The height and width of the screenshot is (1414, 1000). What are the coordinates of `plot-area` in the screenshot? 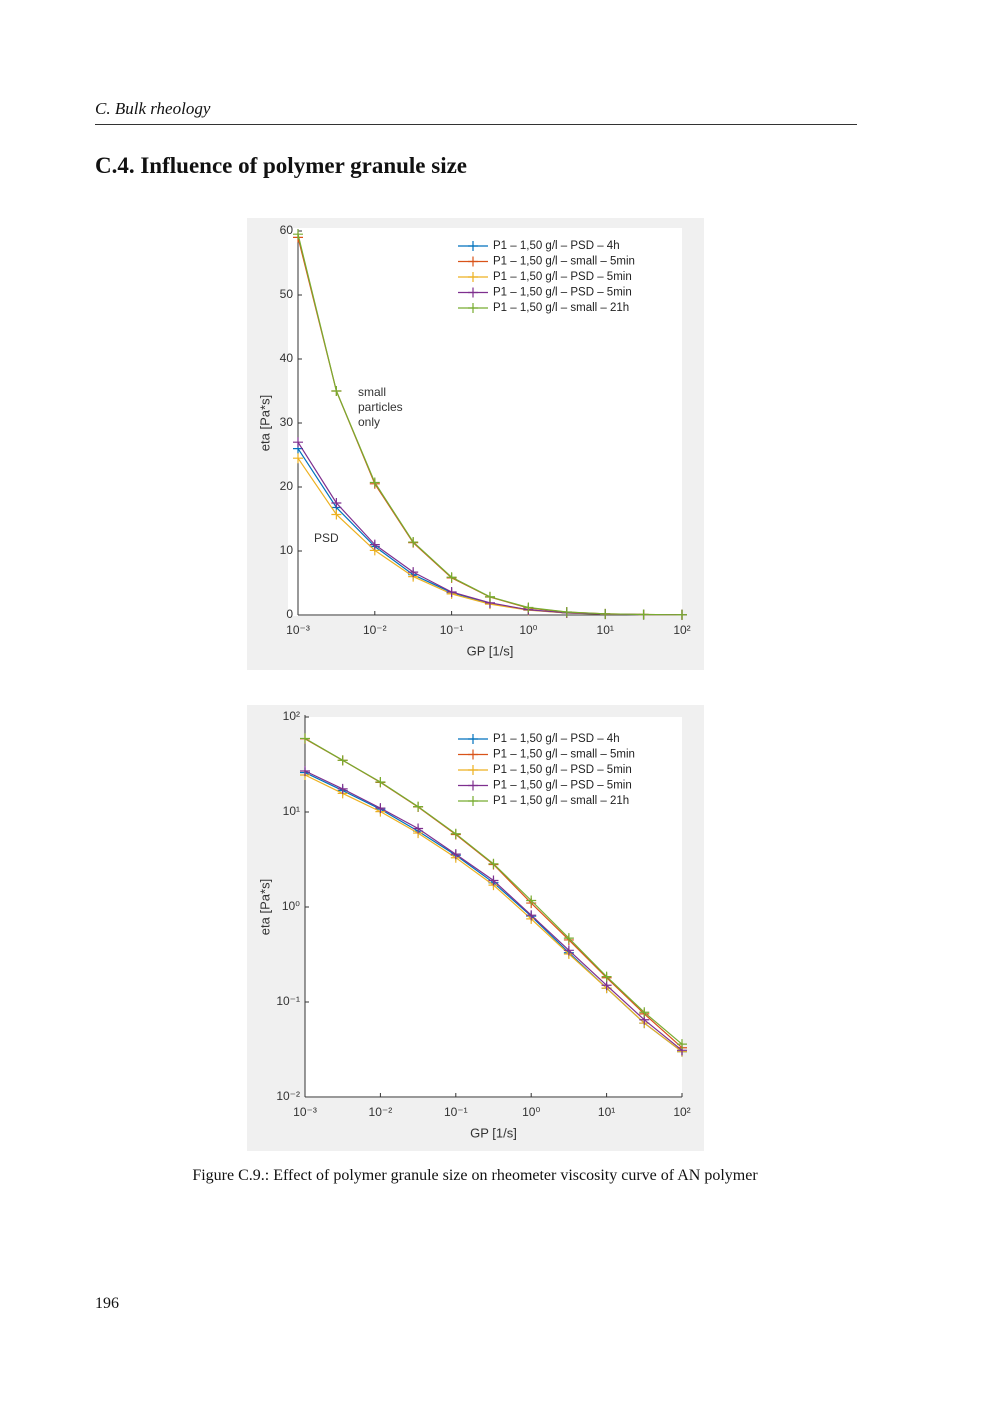 It's located at (493, 907).